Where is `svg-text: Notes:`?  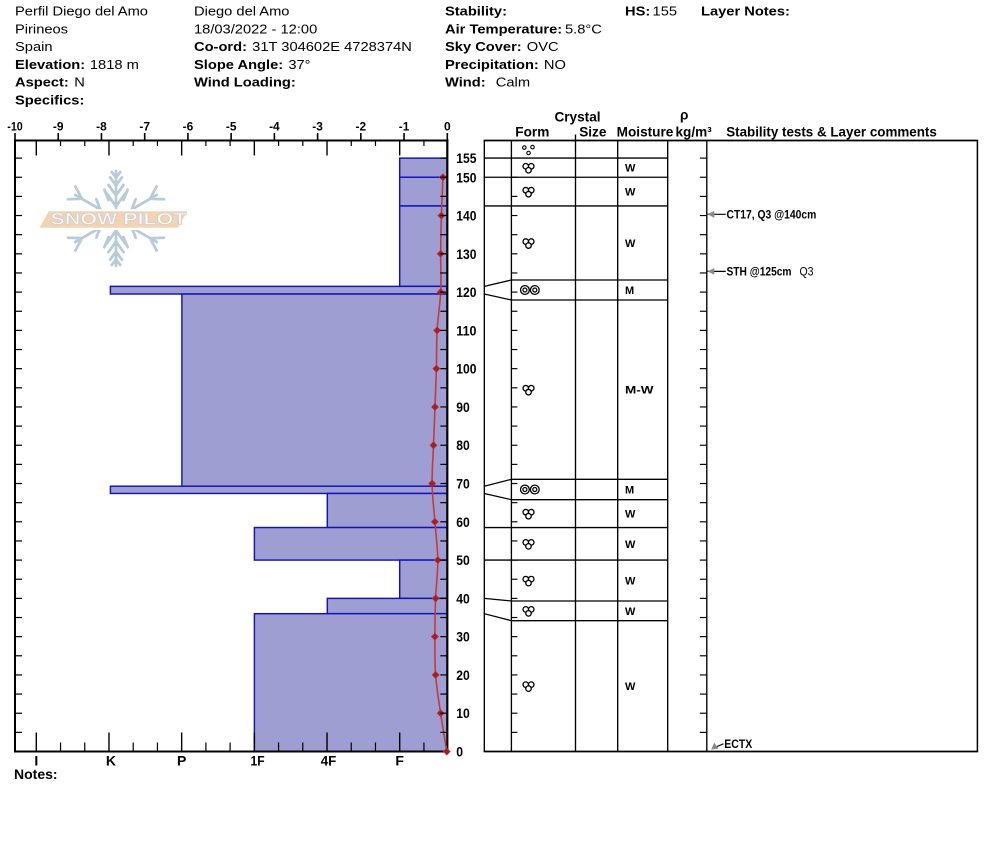
svg-text: Notes: is located at coordinates (36, 774).